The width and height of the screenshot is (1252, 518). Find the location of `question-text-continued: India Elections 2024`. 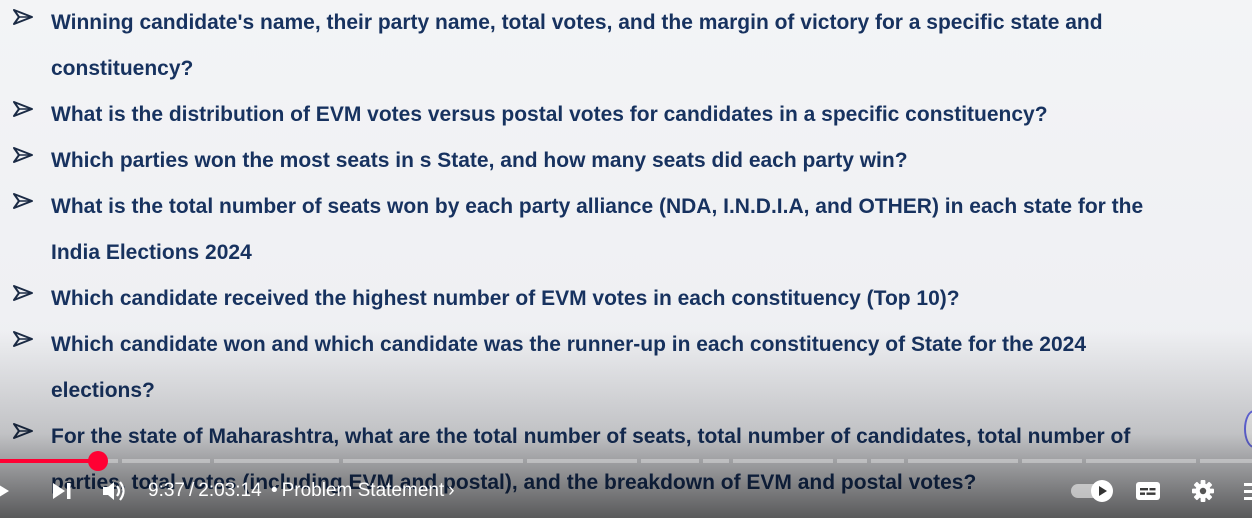

question-text-continued: India Elections 2024 is located at coordinates (151, 252).